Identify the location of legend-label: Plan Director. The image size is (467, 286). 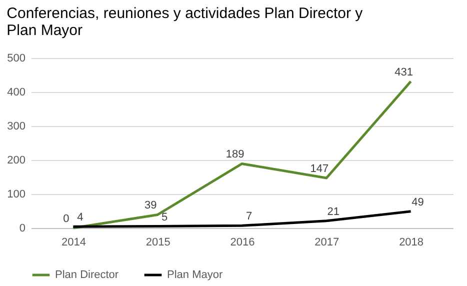
(87, 275).